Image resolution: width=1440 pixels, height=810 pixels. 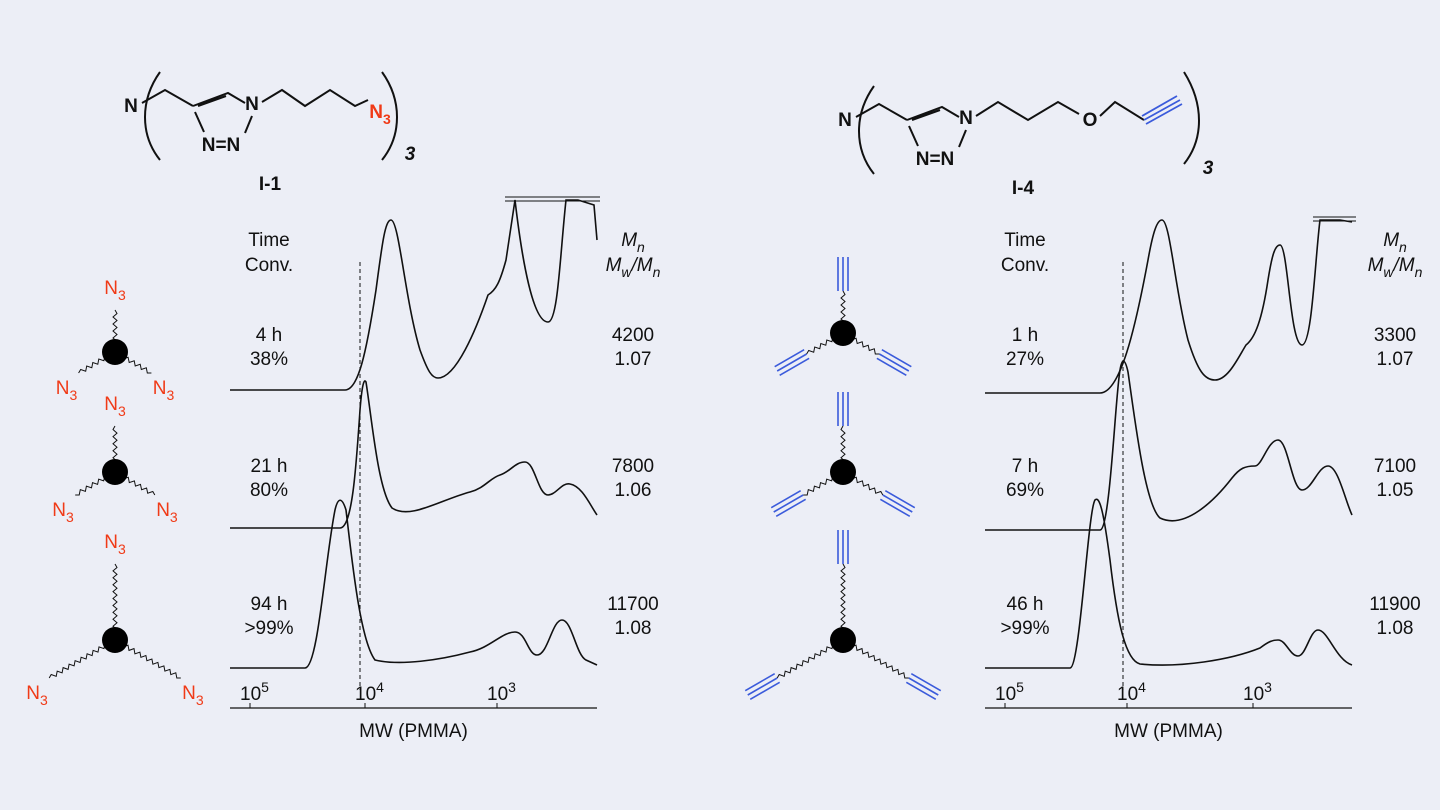 What do you see at coordinates (269, 359) in the screenshot?
I see `conversion: 38%` at bounding box center [269, 359].